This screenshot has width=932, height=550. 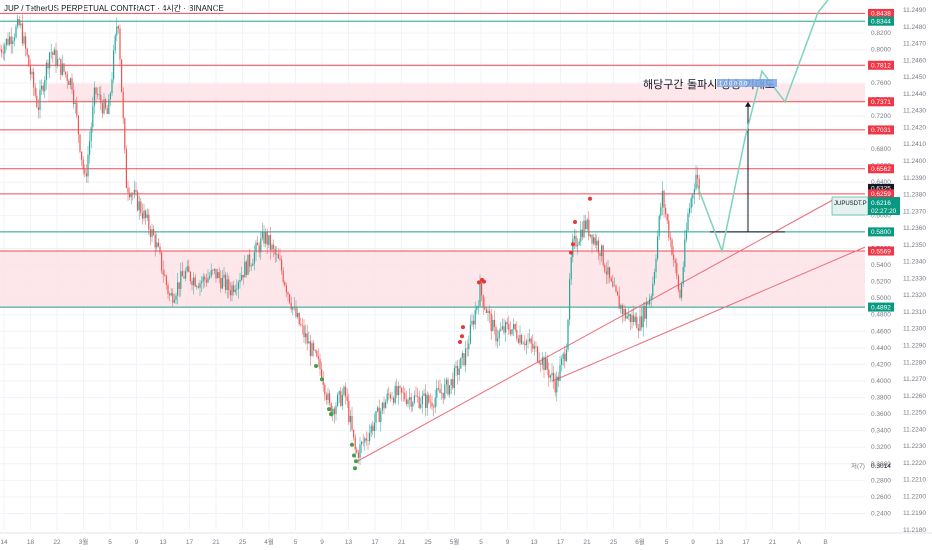 I want to click on level-badge, so click(x=881, y=251).